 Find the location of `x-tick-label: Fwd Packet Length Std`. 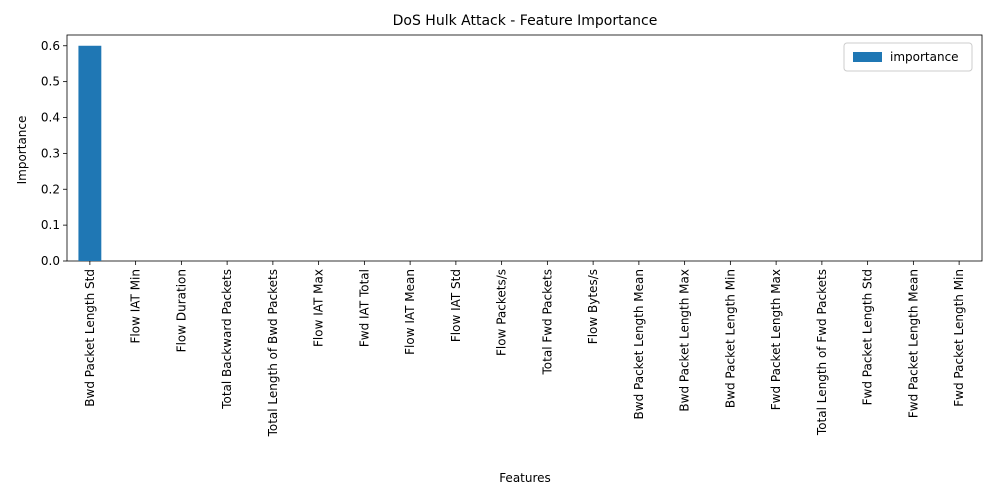

x-tick-label: Fwd Packet Length Std is located at coordinates (868, 337).